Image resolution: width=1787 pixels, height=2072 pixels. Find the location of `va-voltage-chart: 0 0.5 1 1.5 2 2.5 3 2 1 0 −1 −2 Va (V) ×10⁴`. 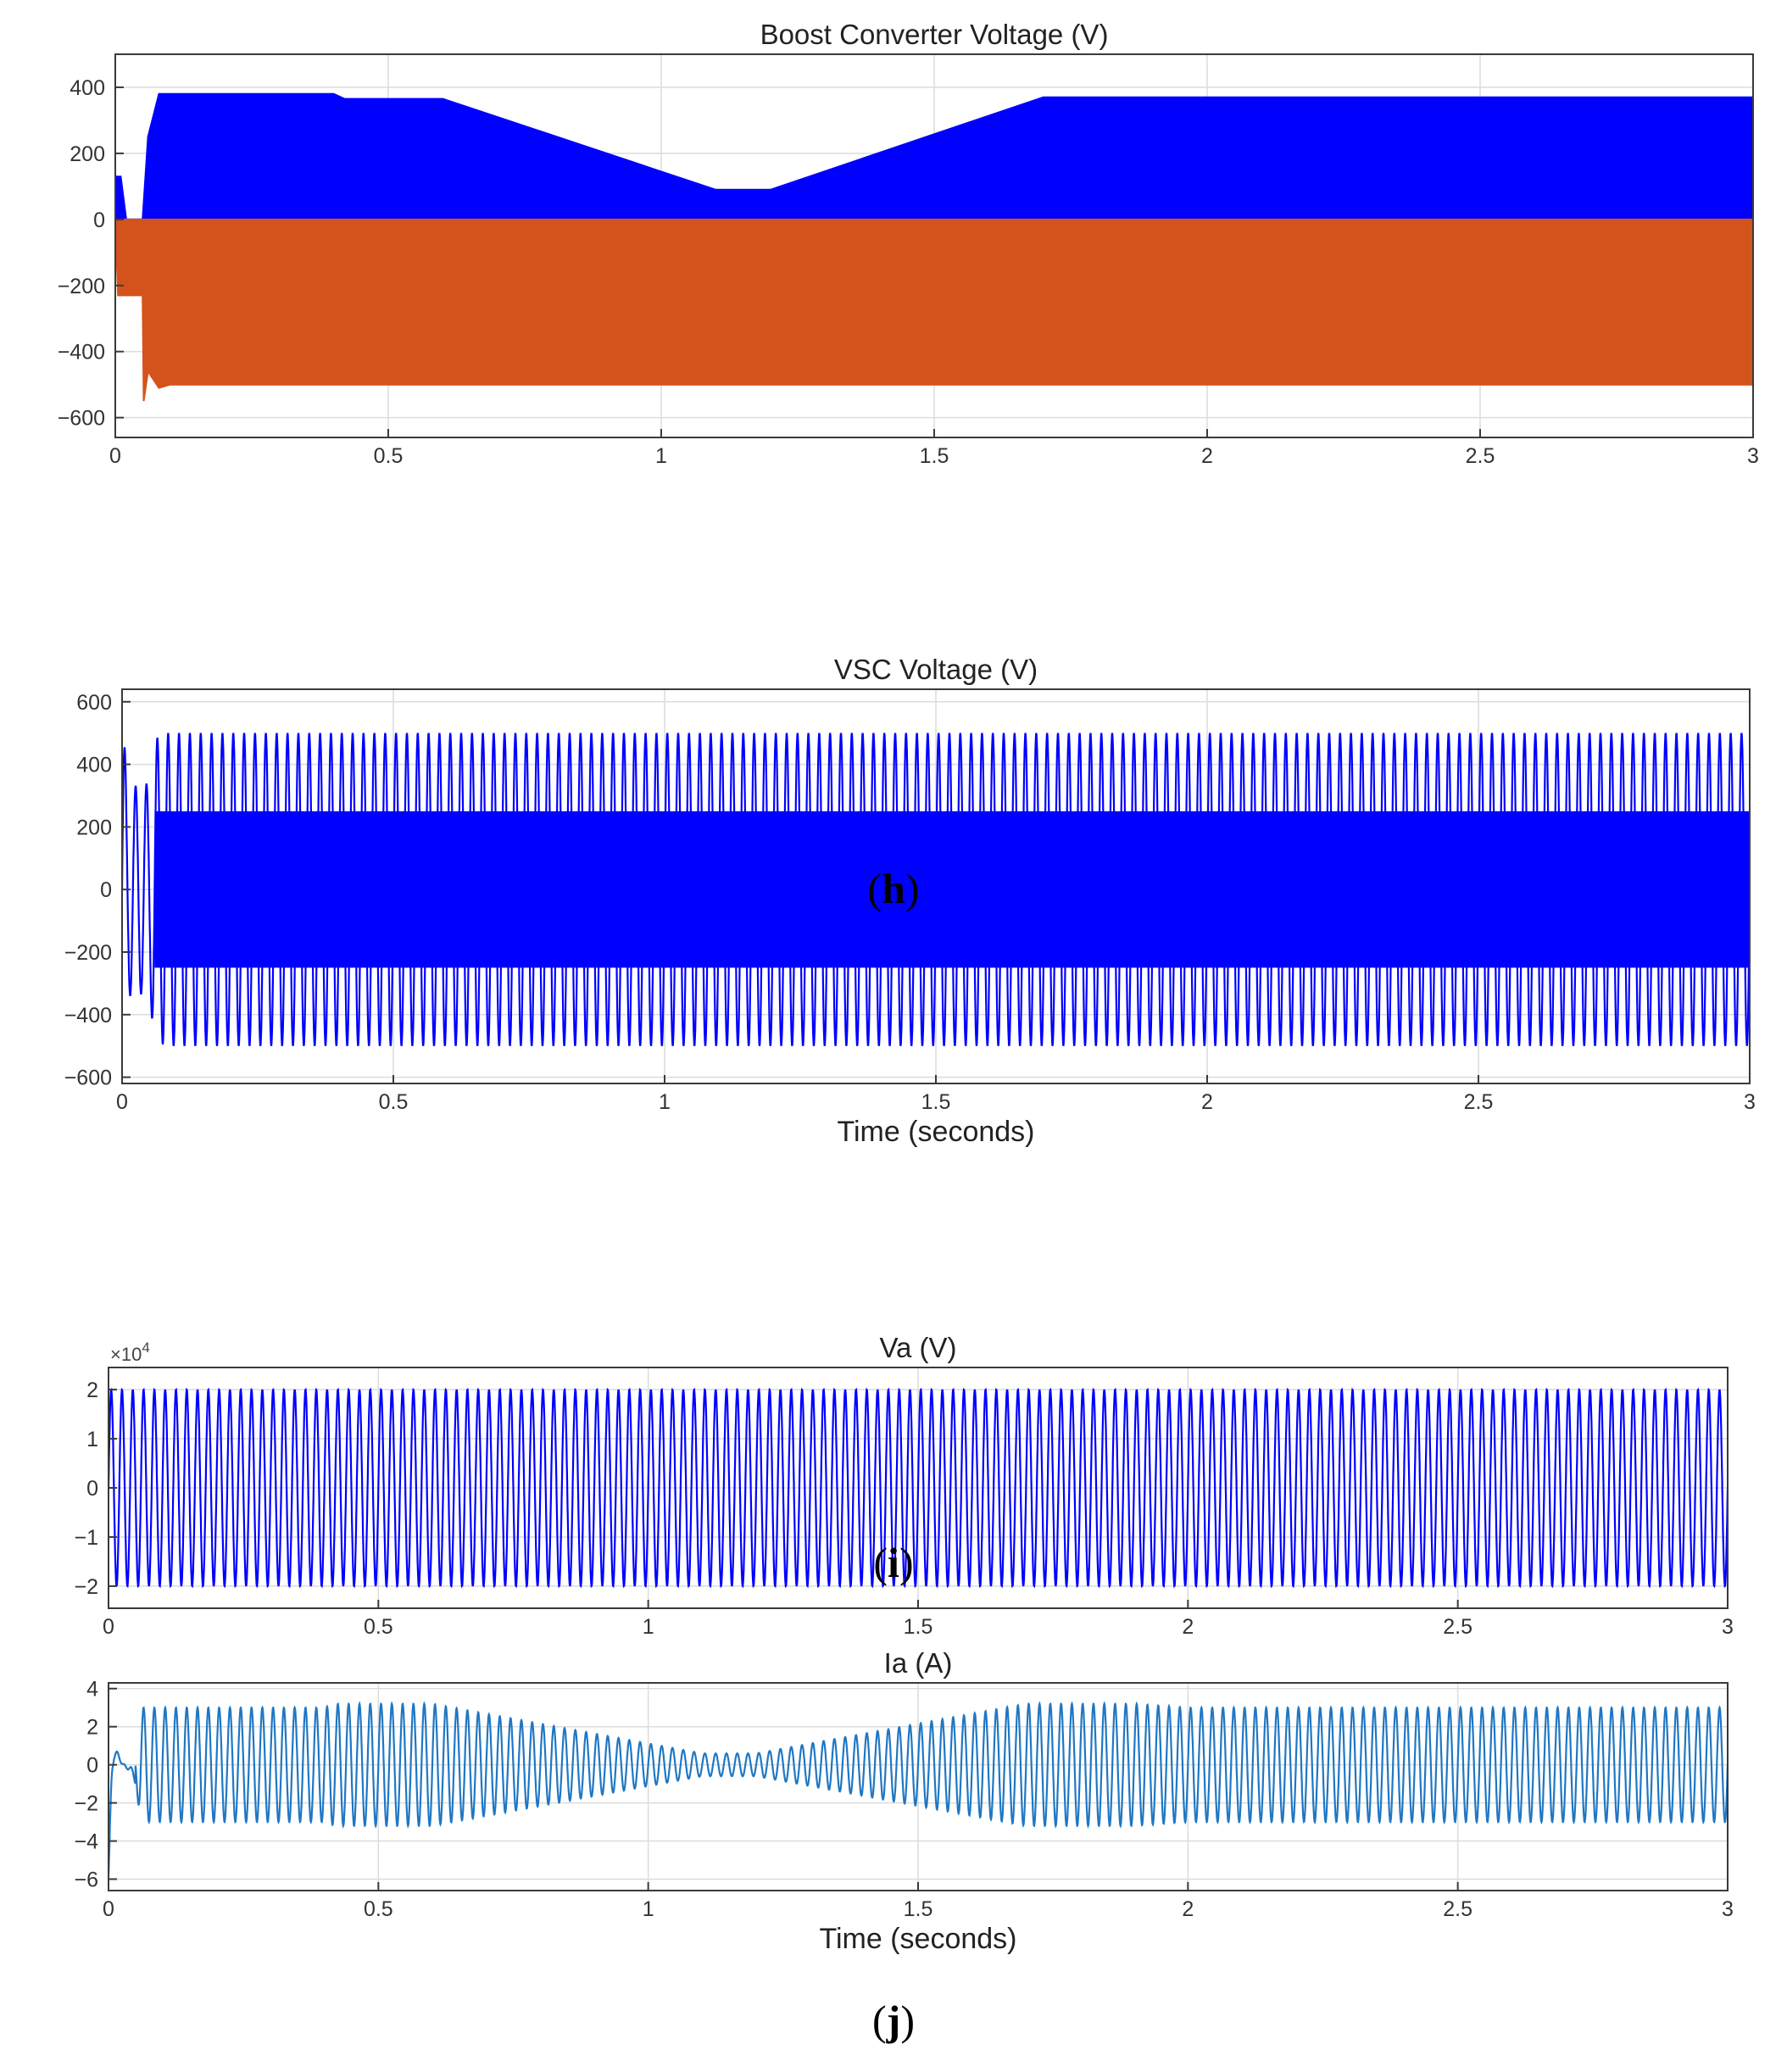

va-voltage-chart: 0 0.5 1 1.5 2 2.5 3 2 1 0 −1 −2 Va (V) ×10⁴ is located at coordinates (903, 1485).